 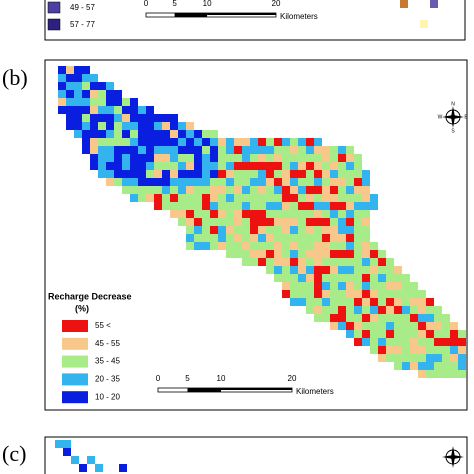 What do you see at coordinates (14, 453) in the screenshot?
I see `panel-label: (c)` at bounding box center [14, 453].